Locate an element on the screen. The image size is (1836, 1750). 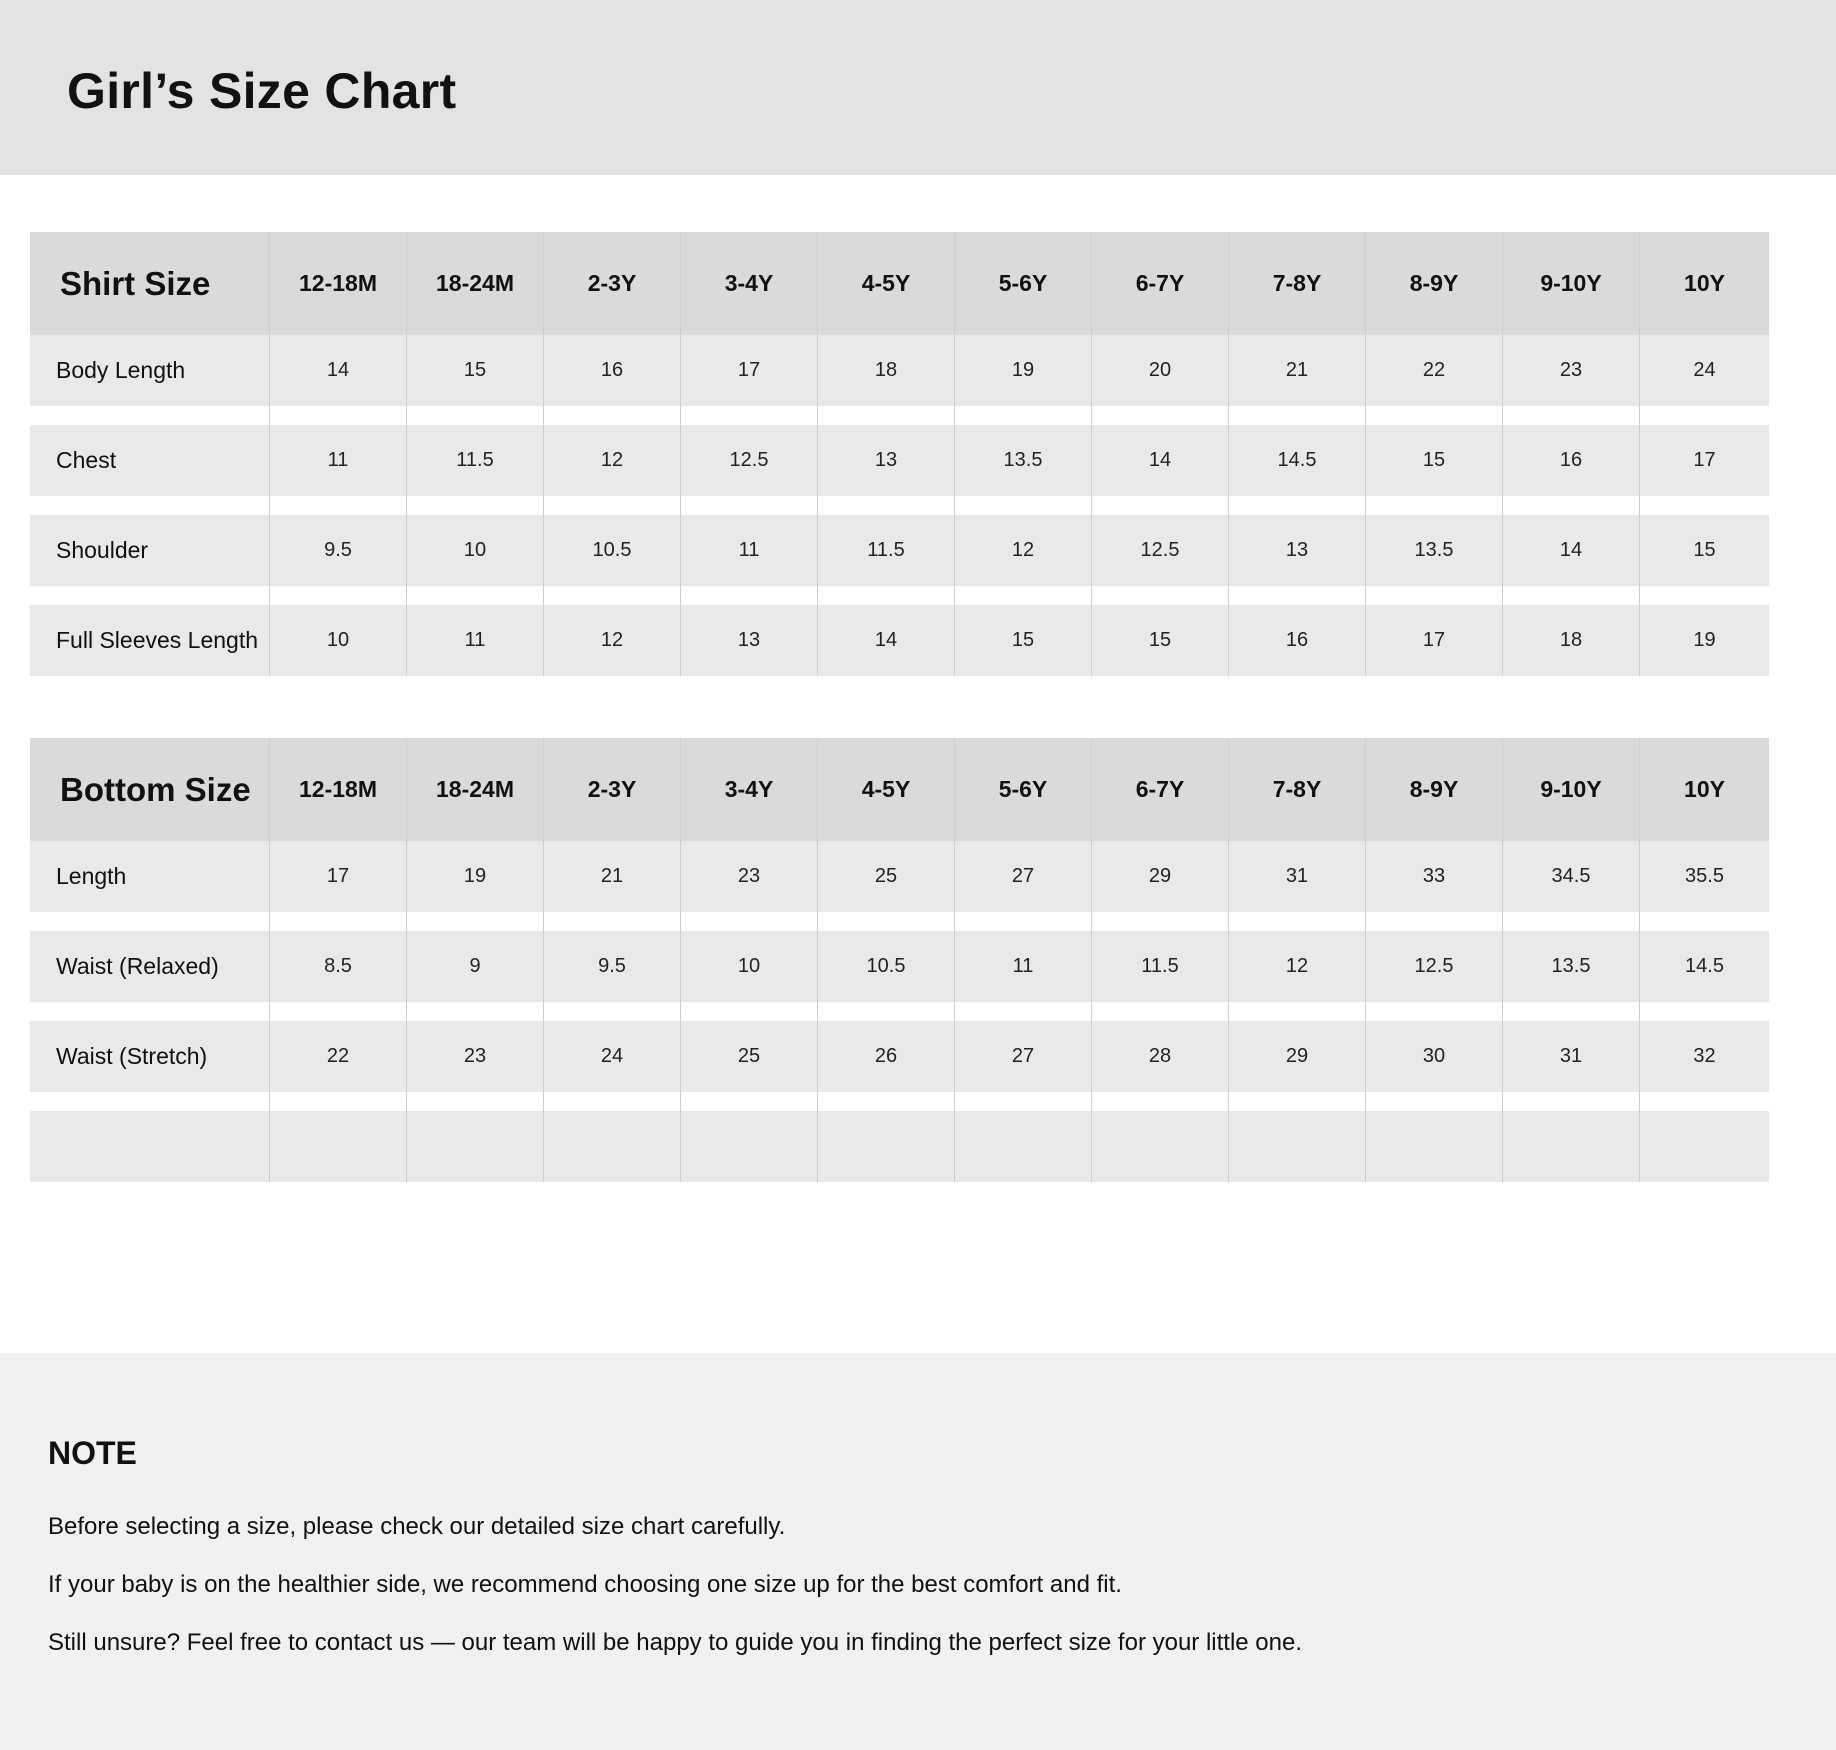
size-header: 8-9Y is located at coordinates (1433, 789).